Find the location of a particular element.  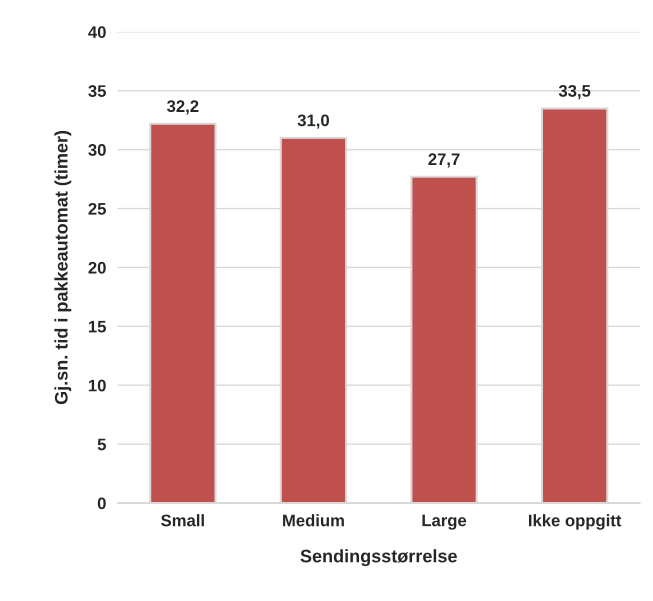

x-tick-label: Ikke oppgitt is located at coordinates (575, 522).